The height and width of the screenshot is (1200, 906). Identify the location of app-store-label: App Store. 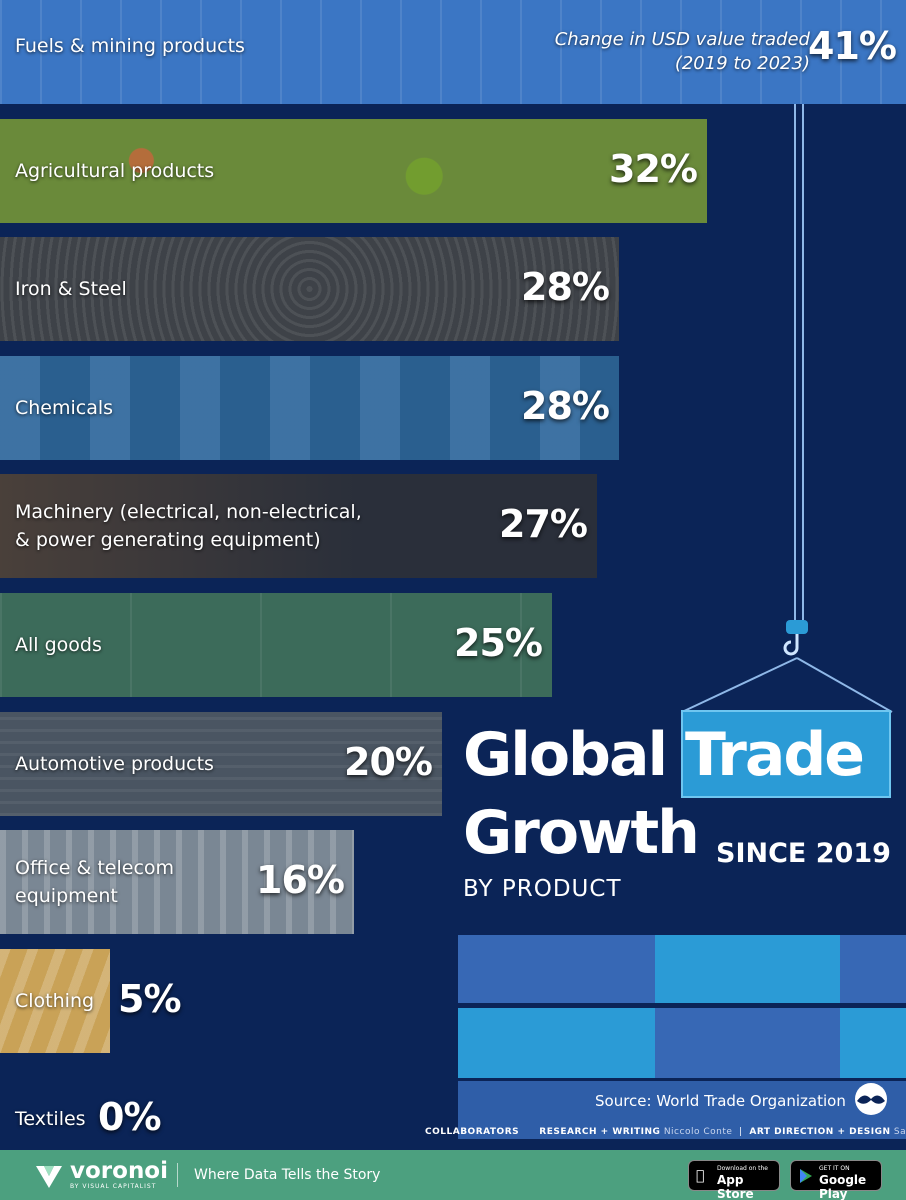
(735, 1186).